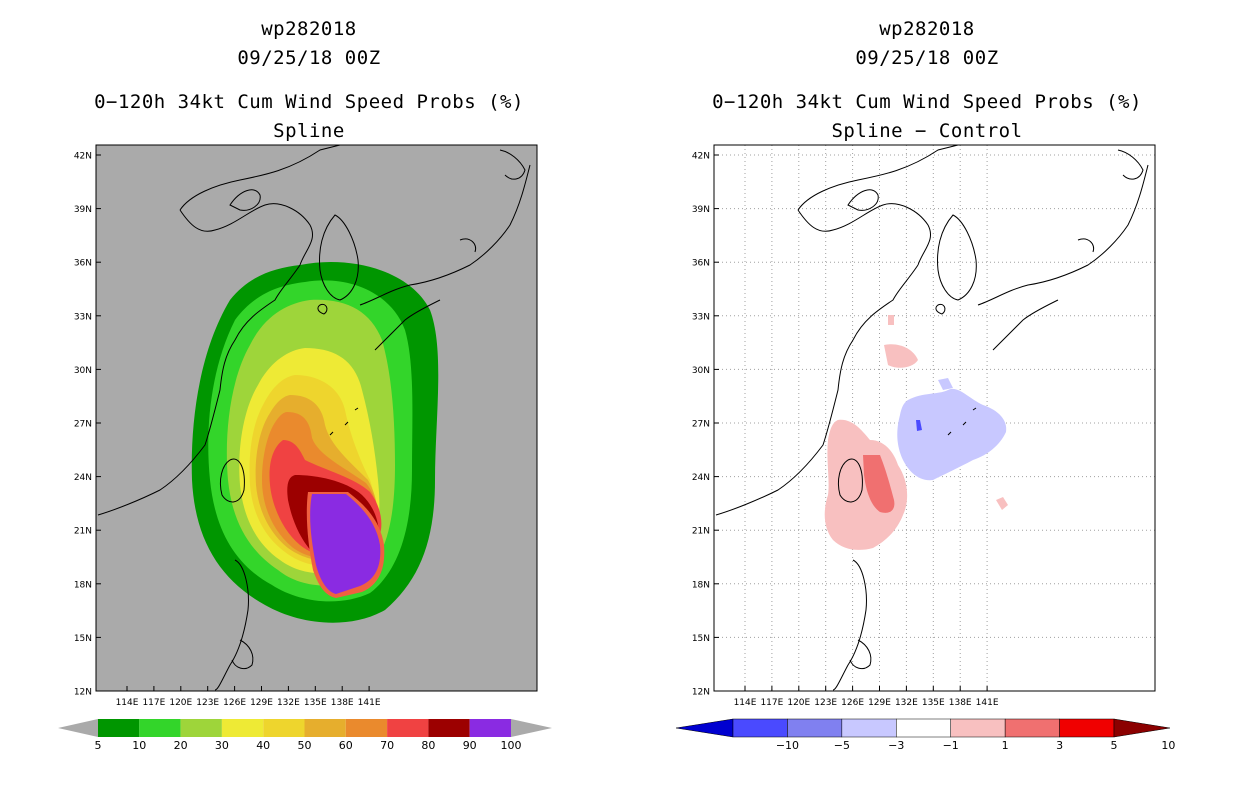 The width and height of the screenshot is (1236, 800). What do you see at coordinates (309, 29) in the screenshot?
I see `left-storm-id: wp282018` at bounding box center [309, 29].